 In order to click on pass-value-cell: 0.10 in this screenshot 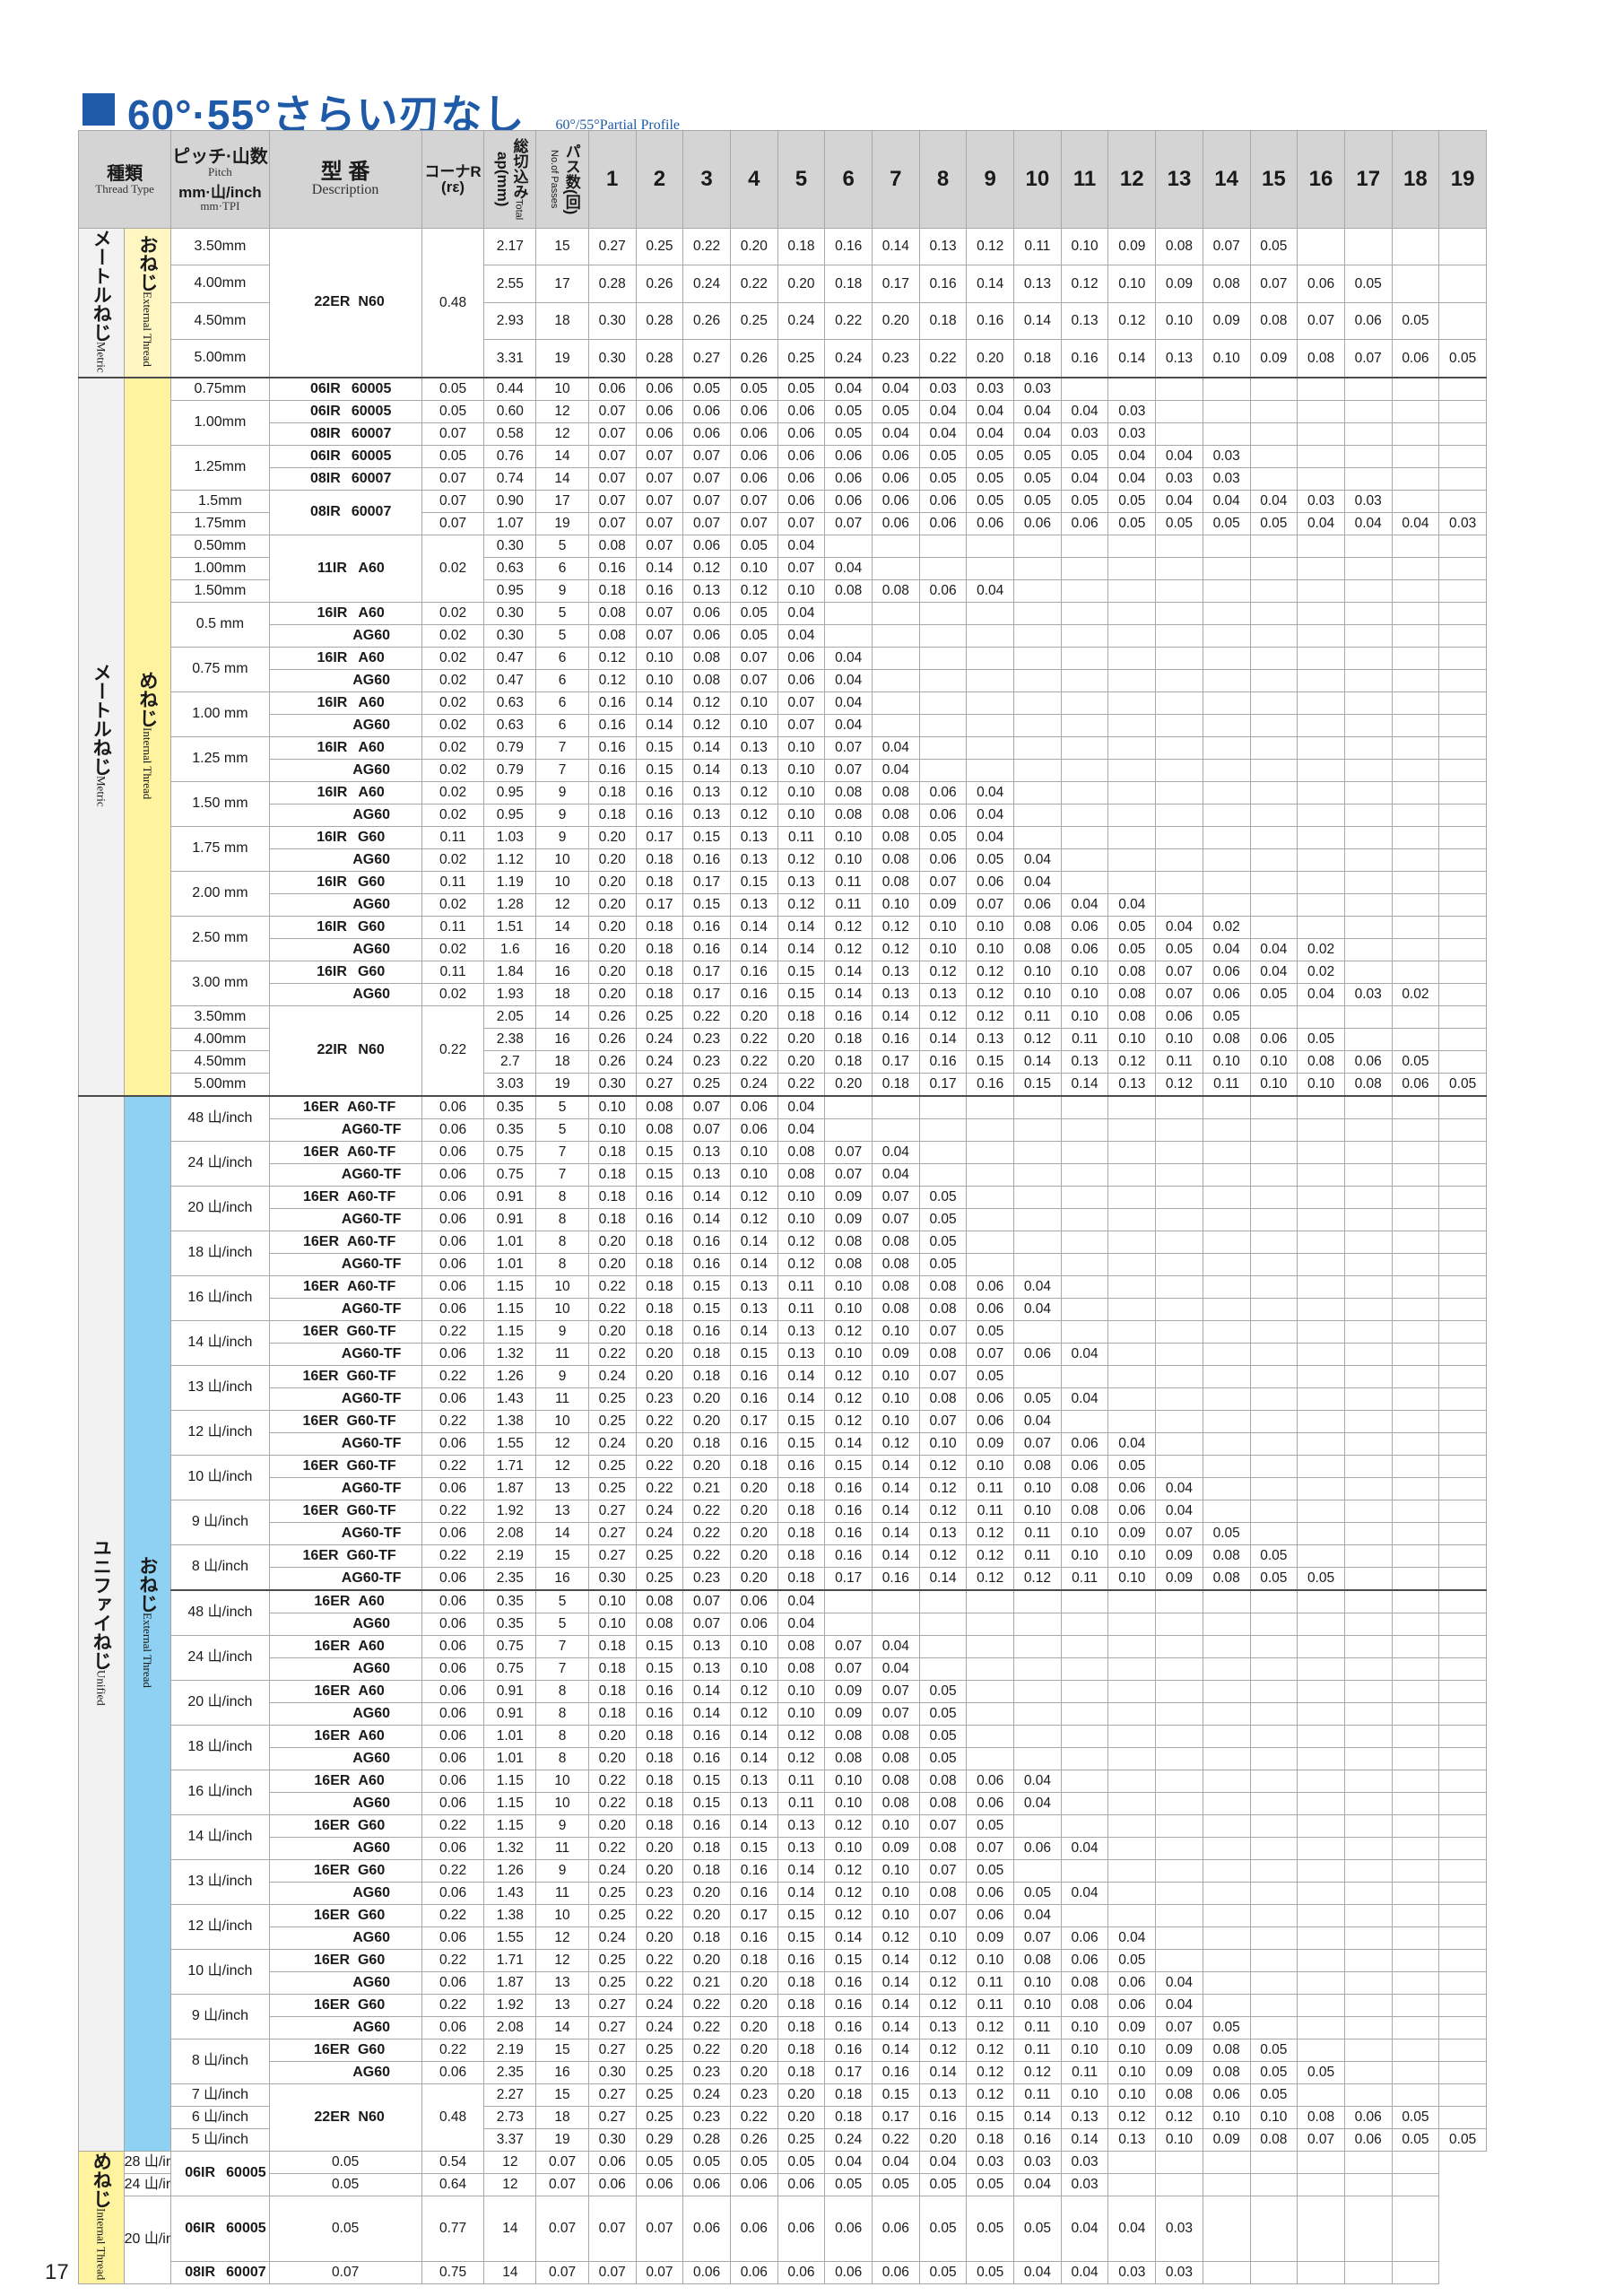, I will do `click(753, 1669)`.